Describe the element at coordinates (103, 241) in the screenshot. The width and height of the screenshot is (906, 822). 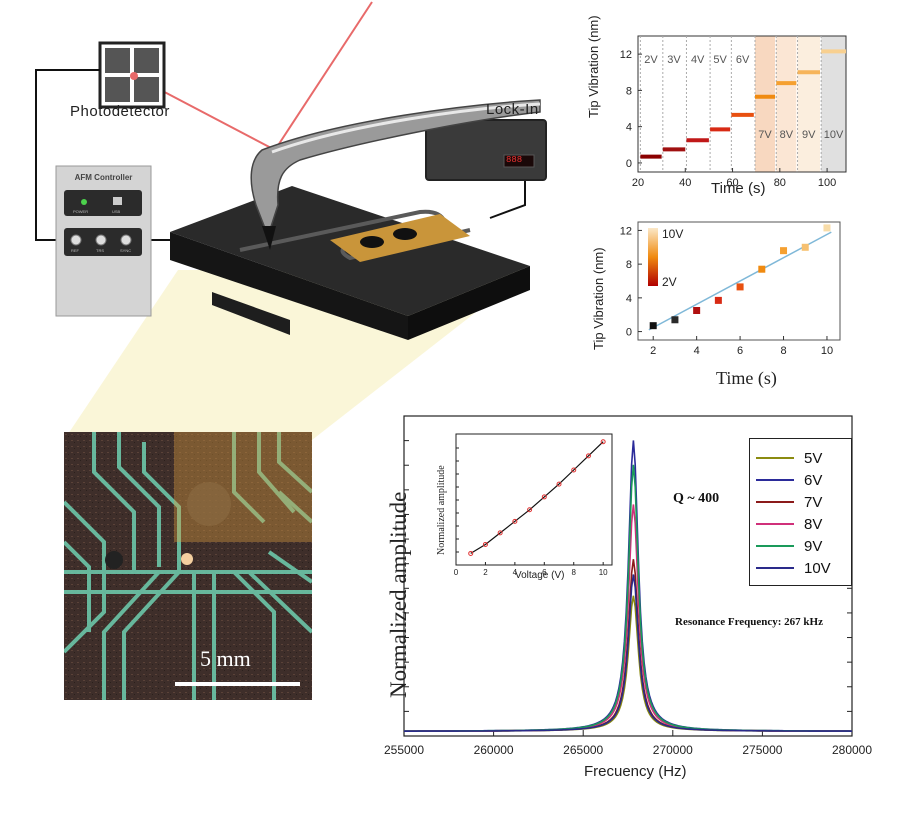
I see `afm-controller` at that location.